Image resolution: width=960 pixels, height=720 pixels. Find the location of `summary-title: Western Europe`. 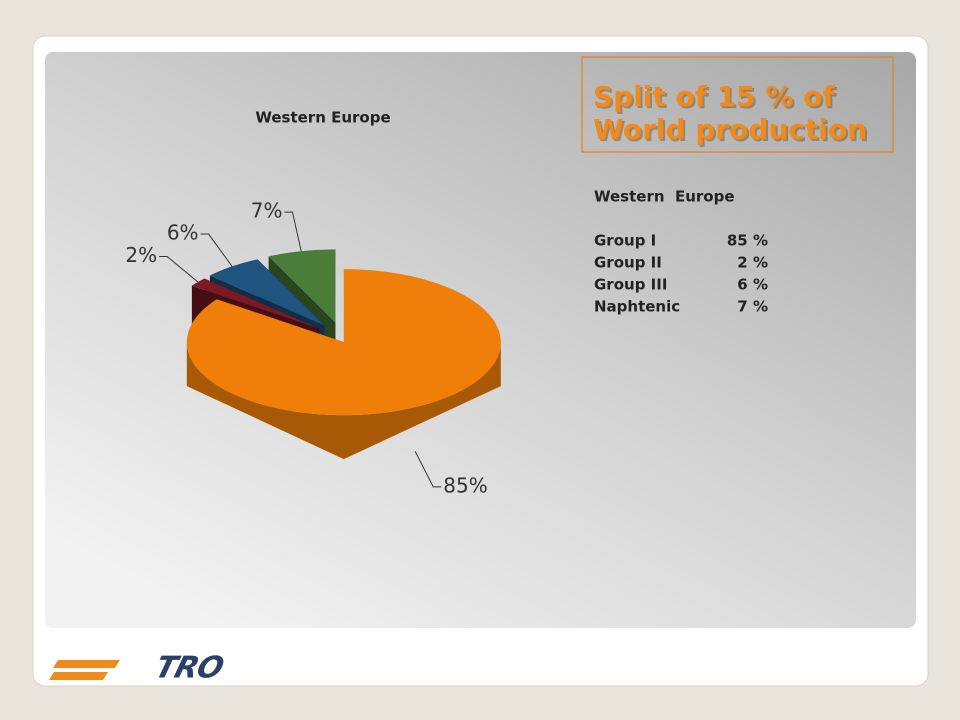

summary-title: Western Europe is located at coordinates (664, 197).